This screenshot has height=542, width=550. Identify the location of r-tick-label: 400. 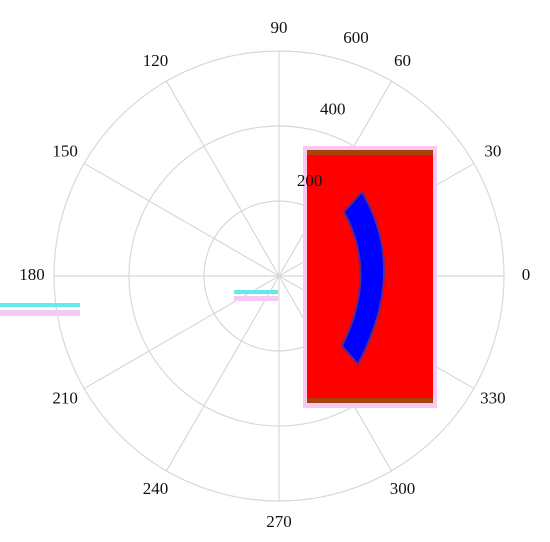
(333, 108).